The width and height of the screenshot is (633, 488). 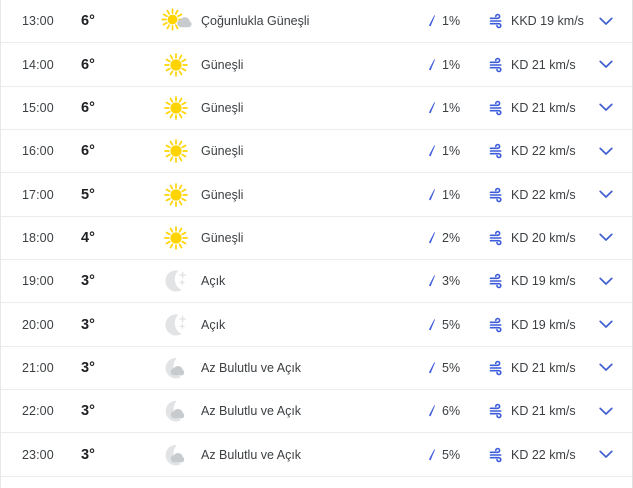 What do you see at coordinates (543, 281) in the screenshot?
I see `wind-value: KD 19 km/s` at bounding box center [543, 281].